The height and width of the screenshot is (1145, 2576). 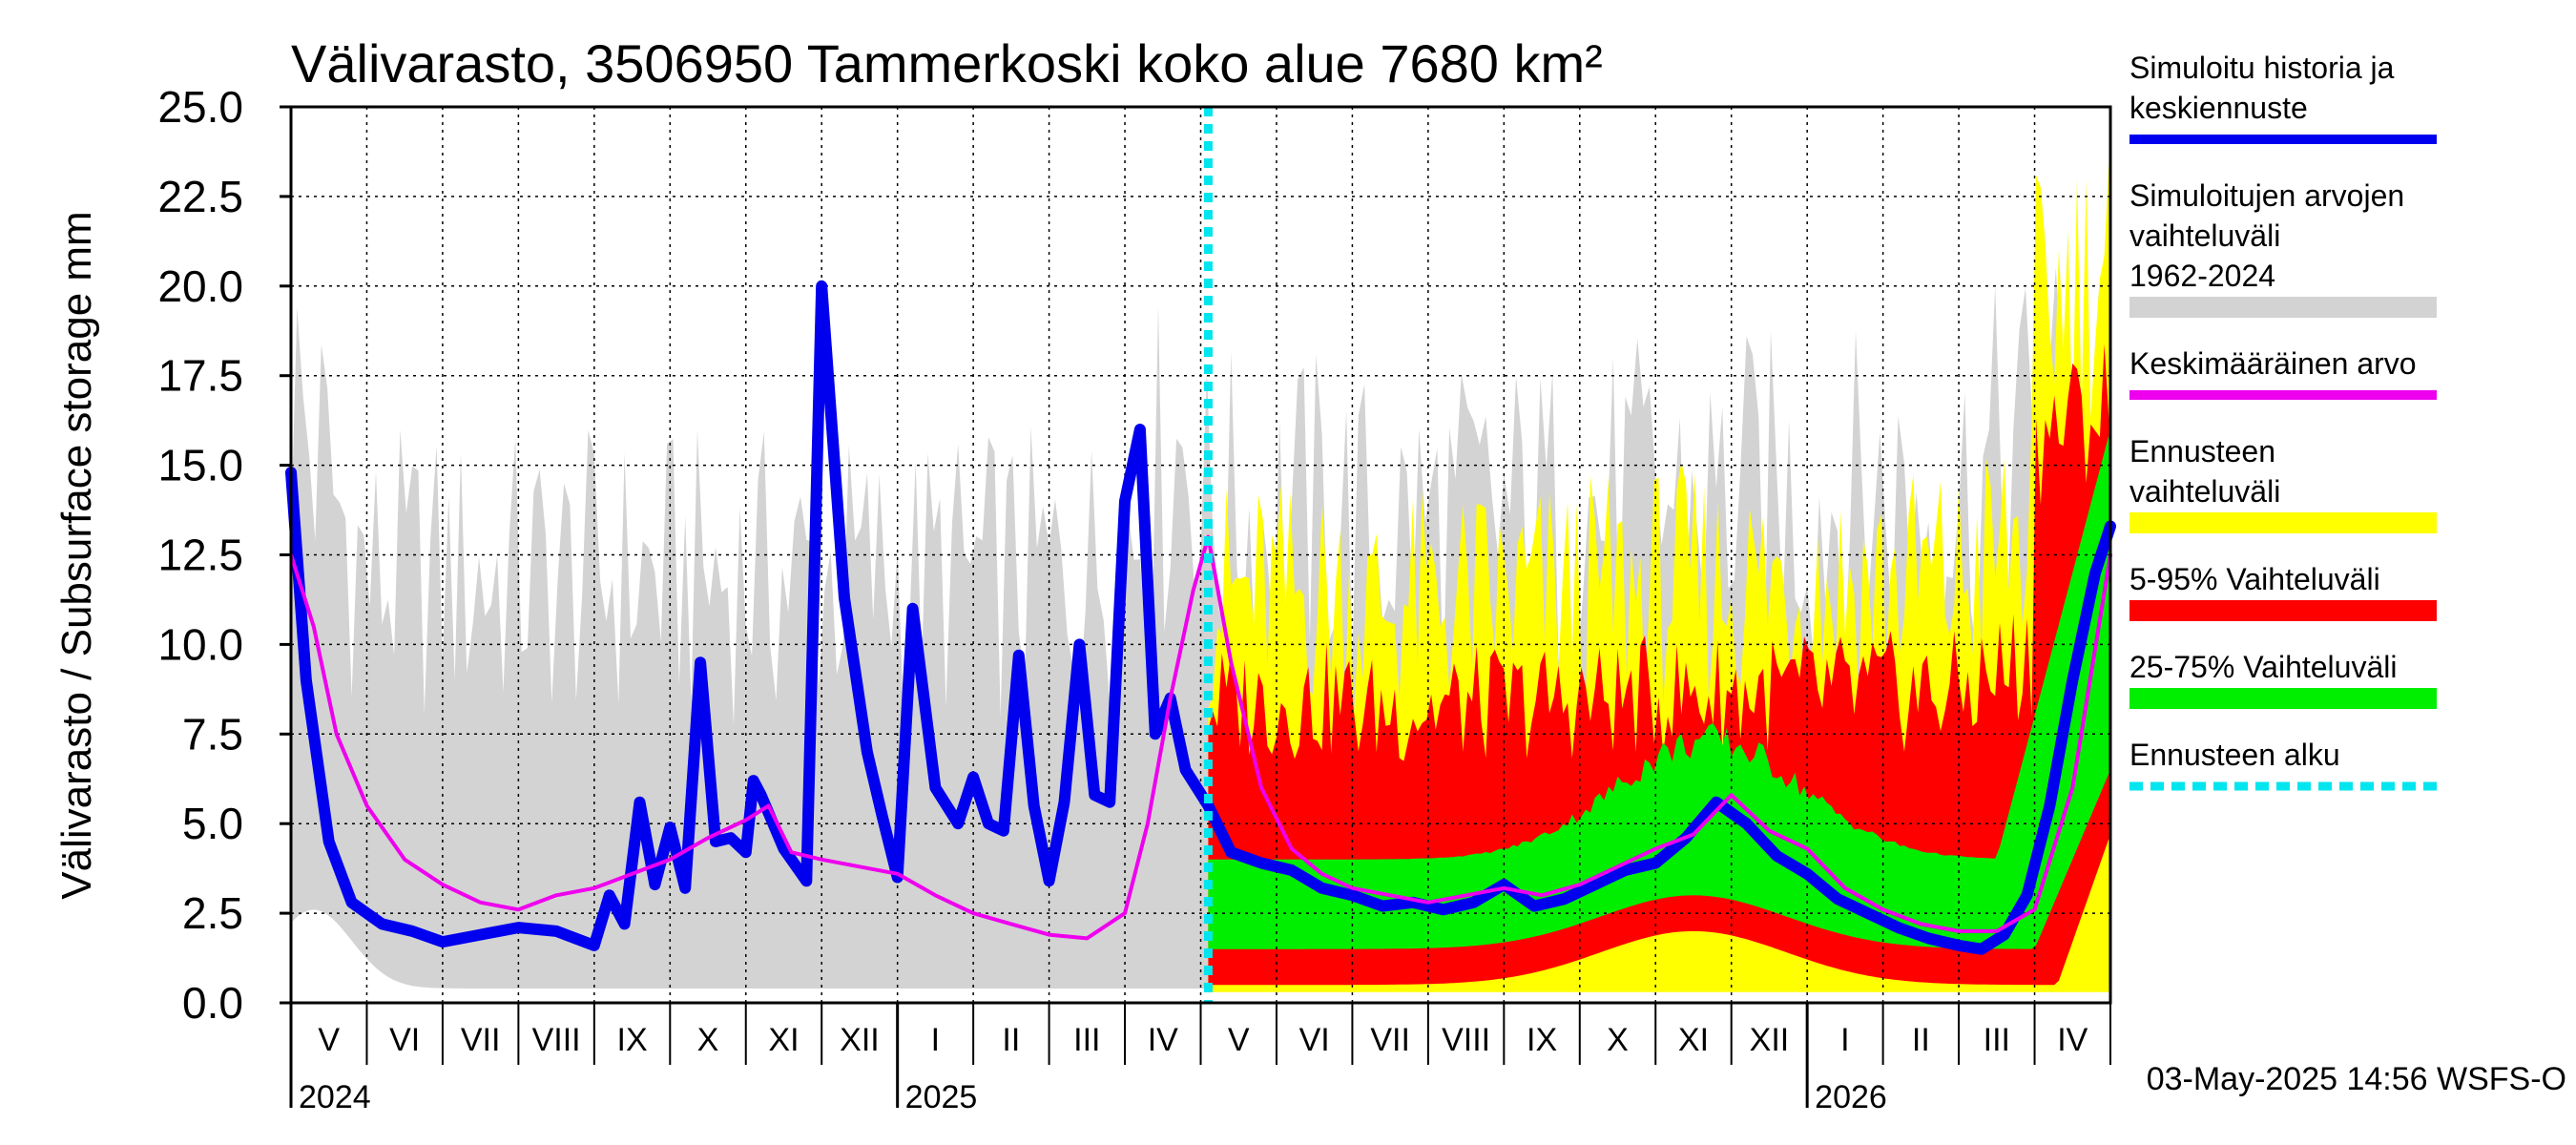 What do you see at coordinates (941, 1097) in the screenshot?
I see `year-label: 2025` at bounding box center [941, 1097].